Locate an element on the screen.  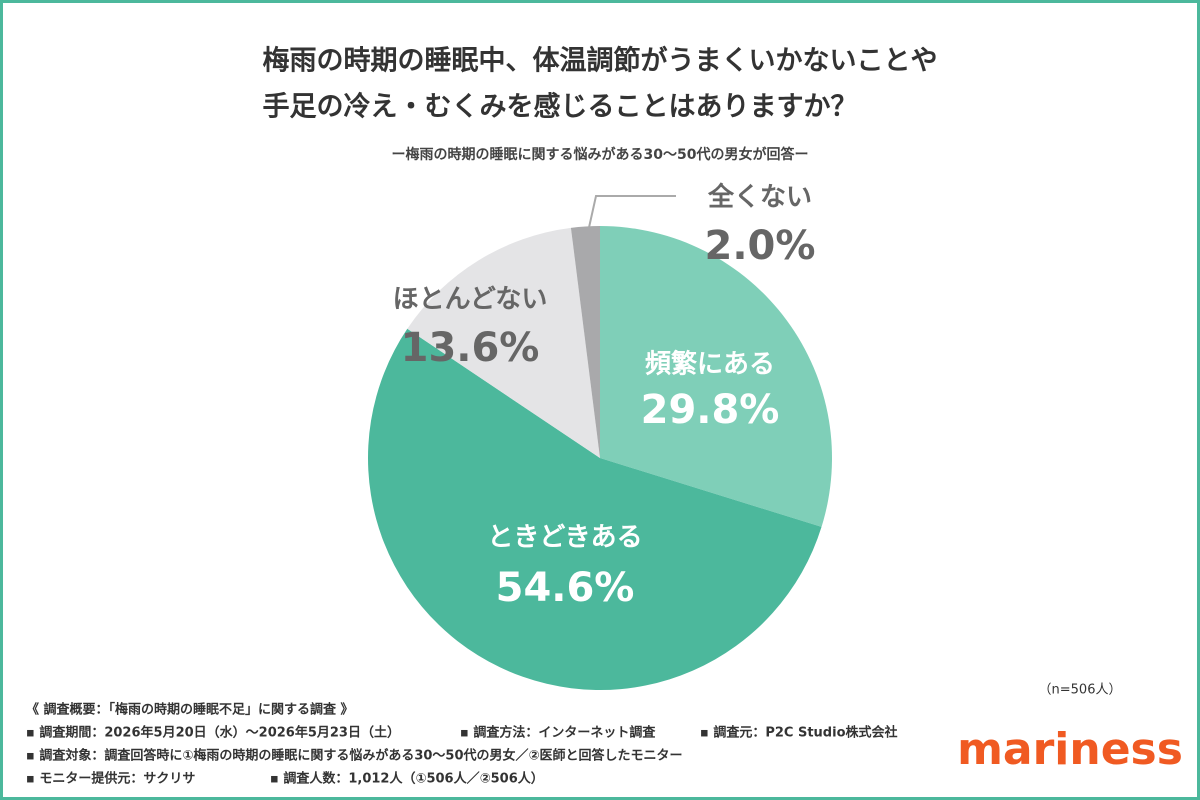
footer-line: ▪ 調査方法：インターネット調査 is located at coordinates (558, 733).